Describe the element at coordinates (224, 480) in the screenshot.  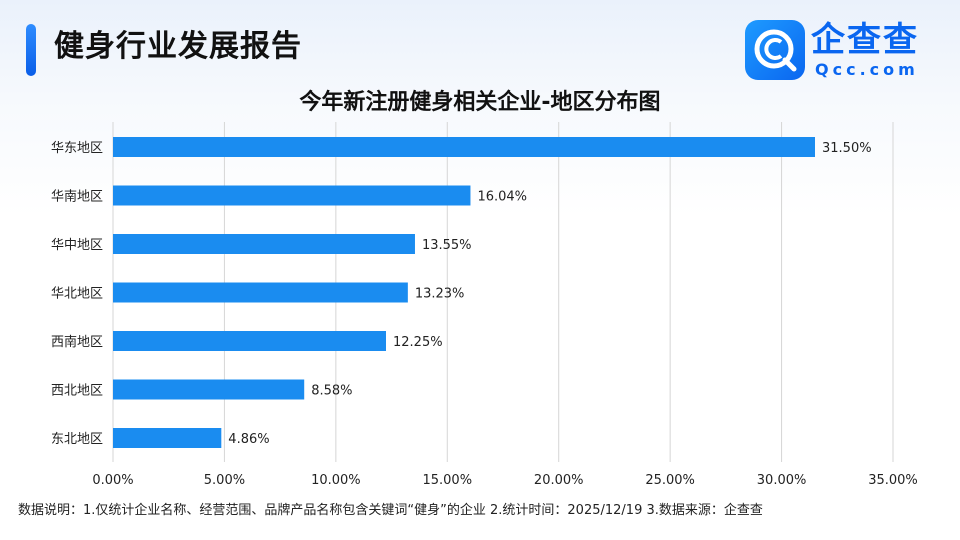
I see `x-tick-label: 5.00%` at that location.